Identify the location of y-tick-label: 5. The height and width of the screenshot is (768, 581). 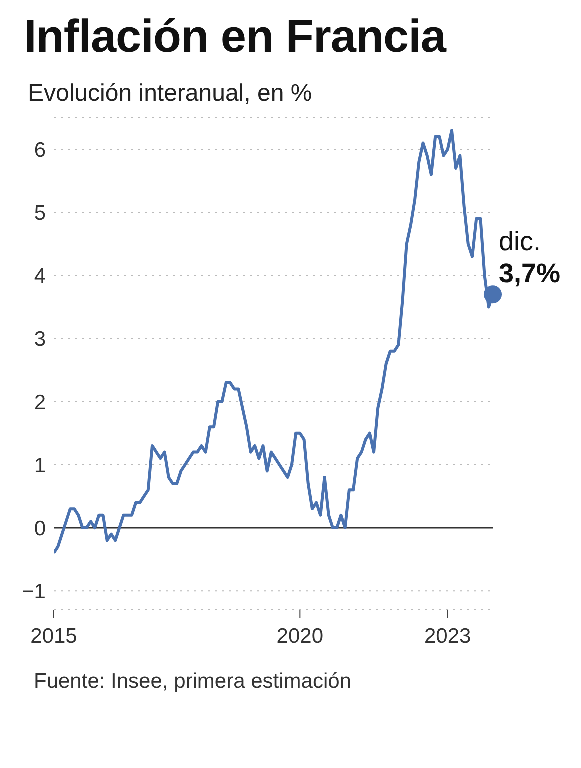
(40, 214).